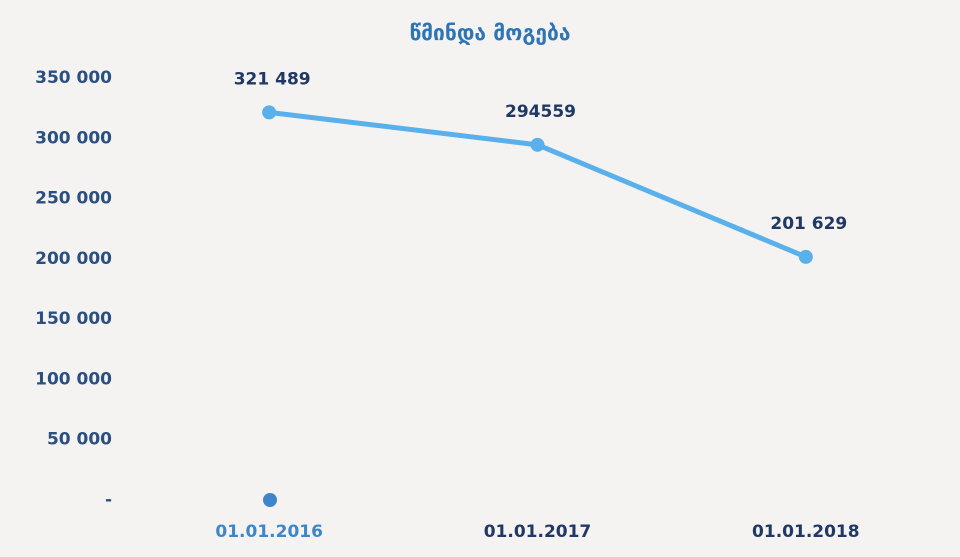 This screenshot has height=557, width=960. Describe the element at coordinates (808, 224) in the screenshot. I see `data-label: 201 629` at that location.